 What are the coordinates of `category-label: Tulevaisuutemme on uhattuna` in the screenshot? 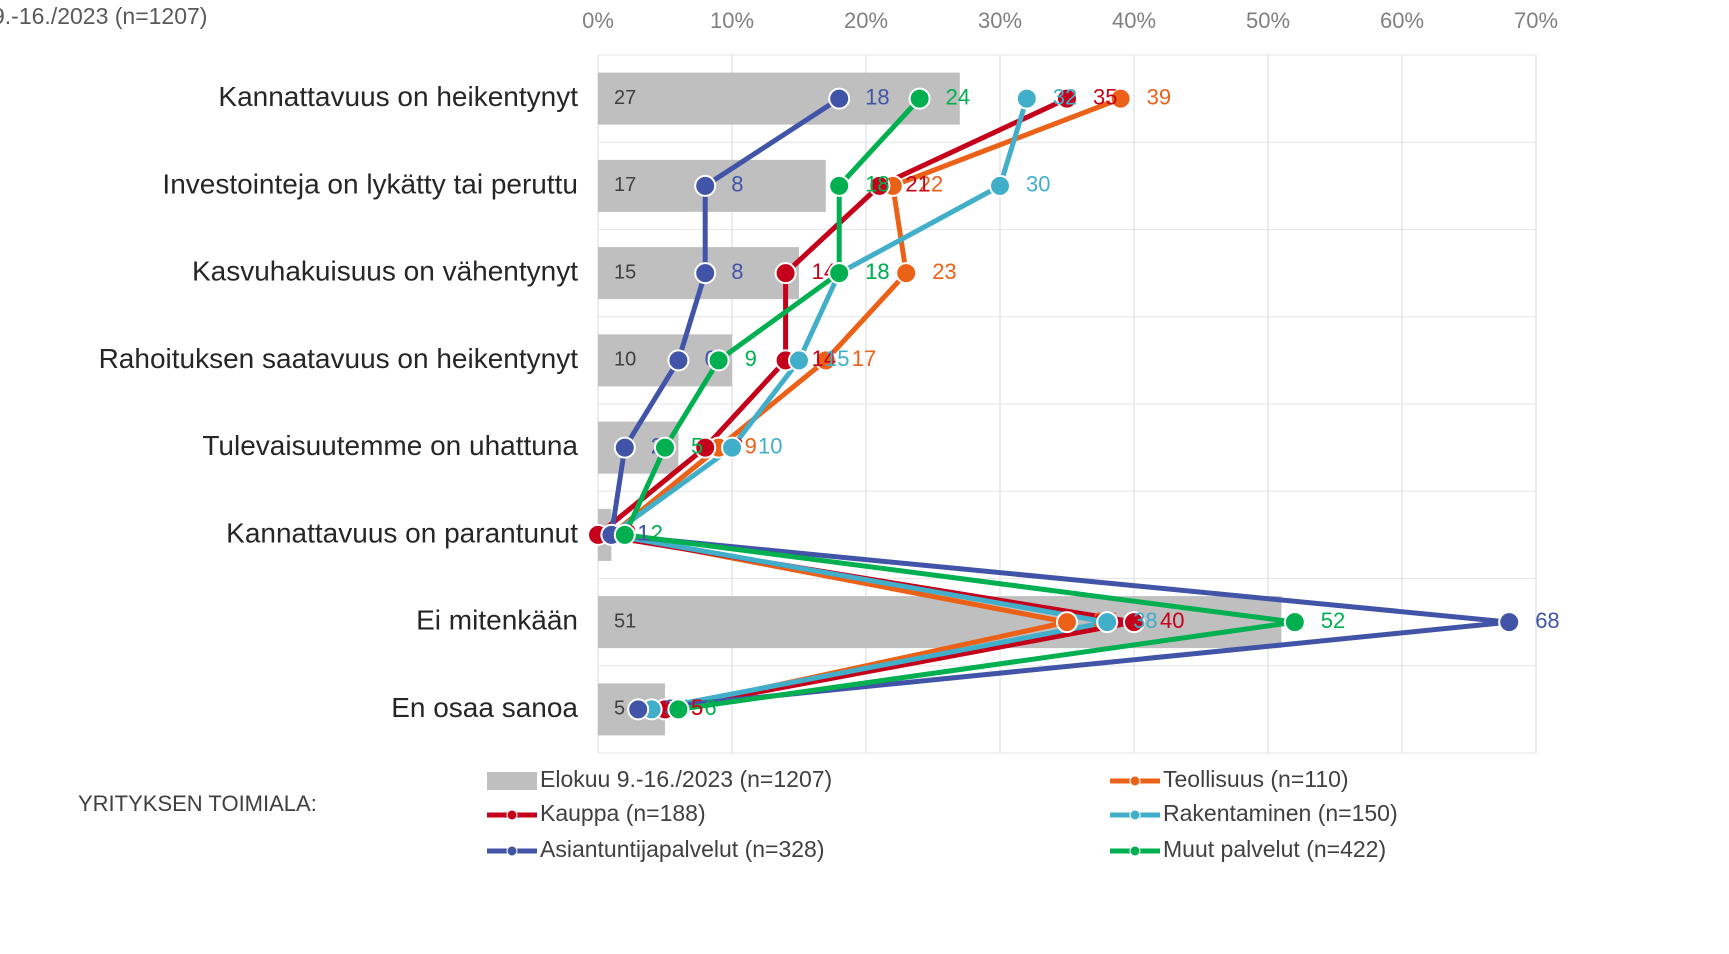 It's located at (390, 445).